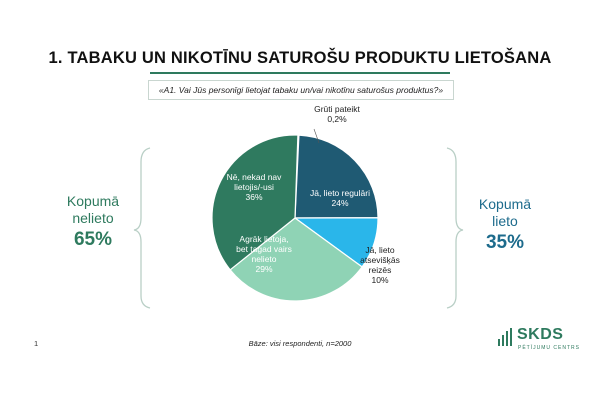 The width and height of the screenshot is (600, 400). Describe the element at coordinates (264, 249) in the screenshot. I see `slice-label-line: bet tagad vairs` at that location.